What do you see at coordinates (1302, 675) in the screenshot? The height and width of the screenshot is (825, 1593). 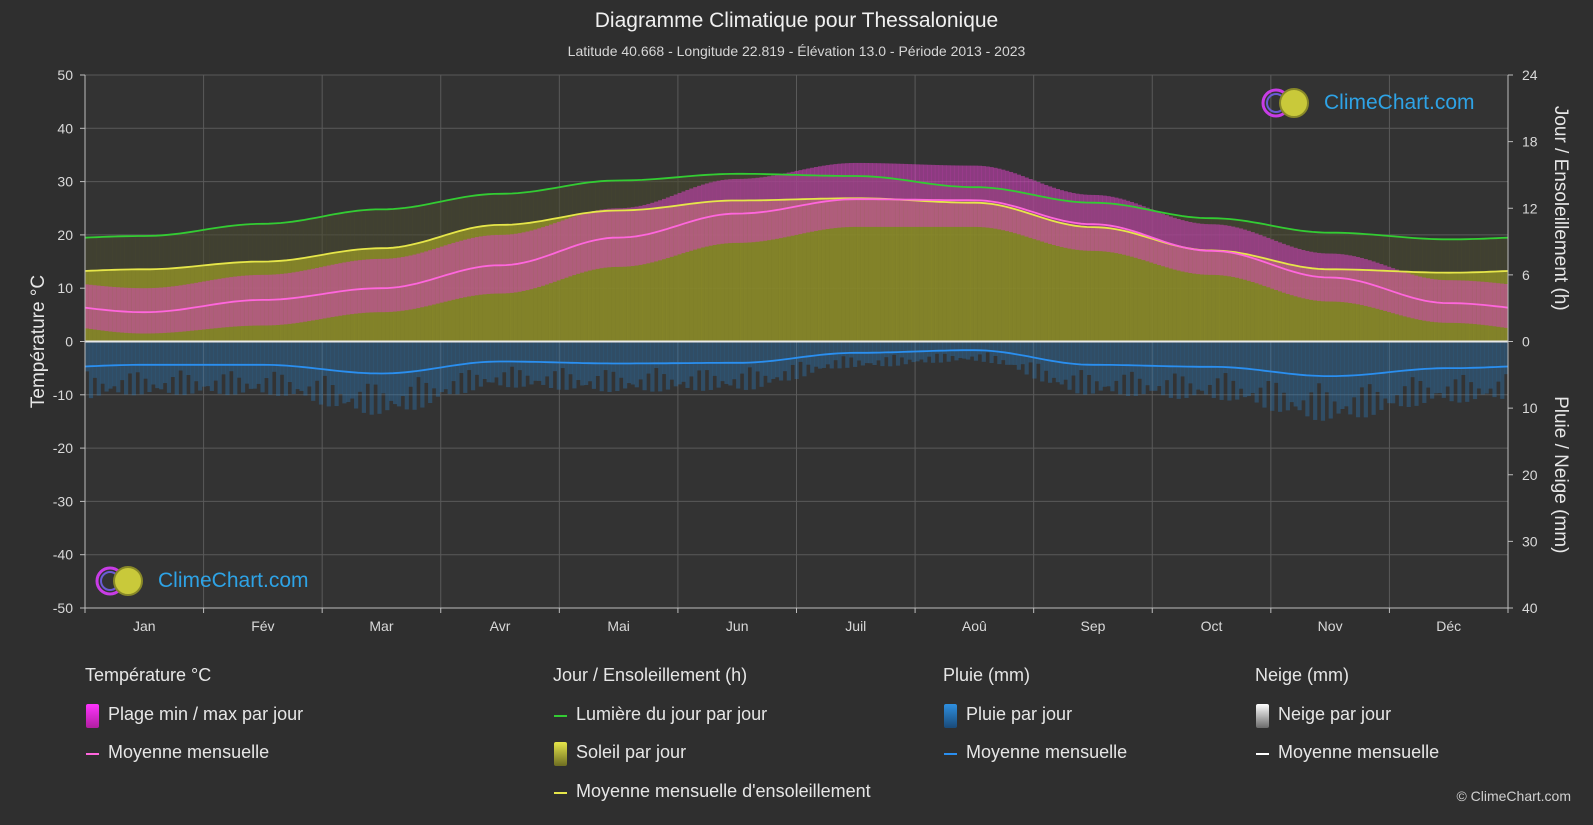 I see `legend-title-snow: Neige (mm)` at bounding box center [1302, 675].